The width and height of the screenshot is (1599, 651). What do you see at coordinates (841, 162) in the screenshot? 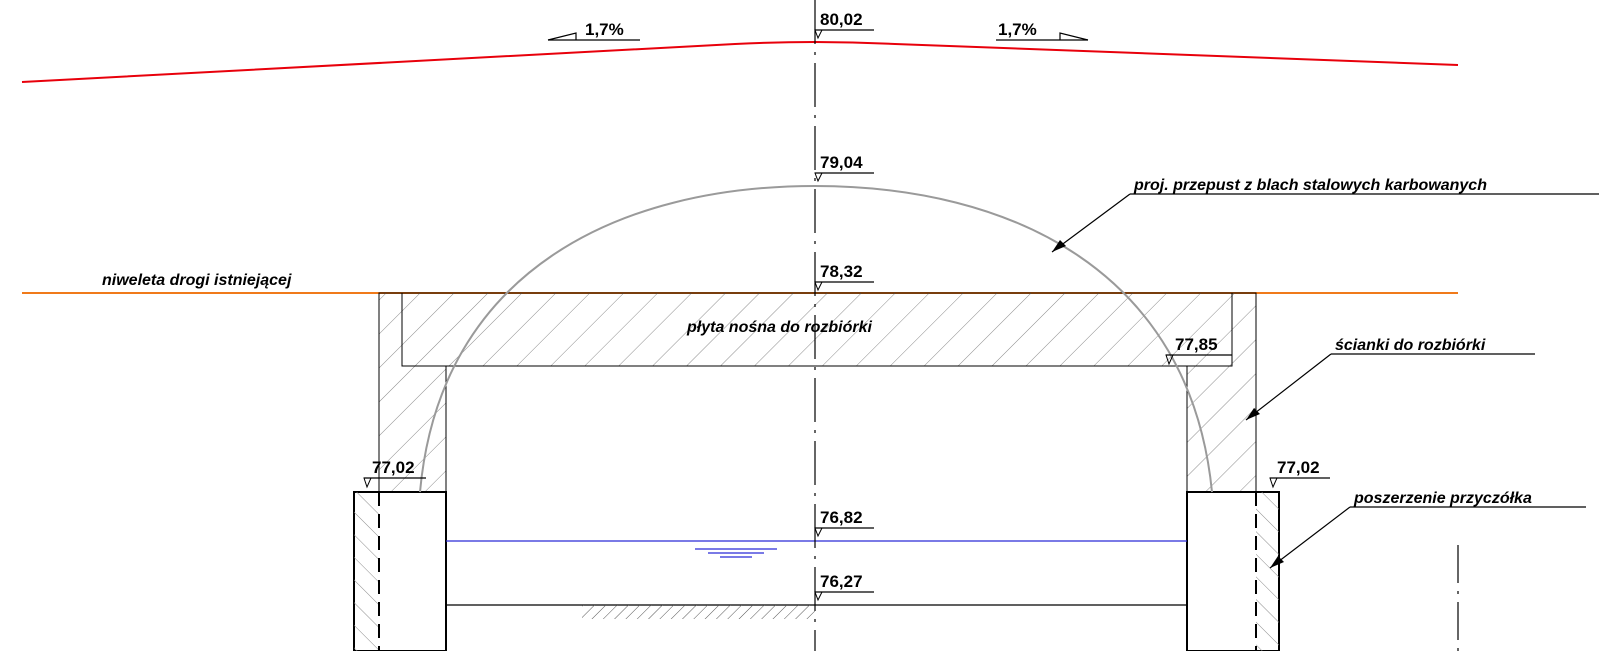
I see `elevation-culvert-crown-label: 79,04` at bounding box center [841, 162].